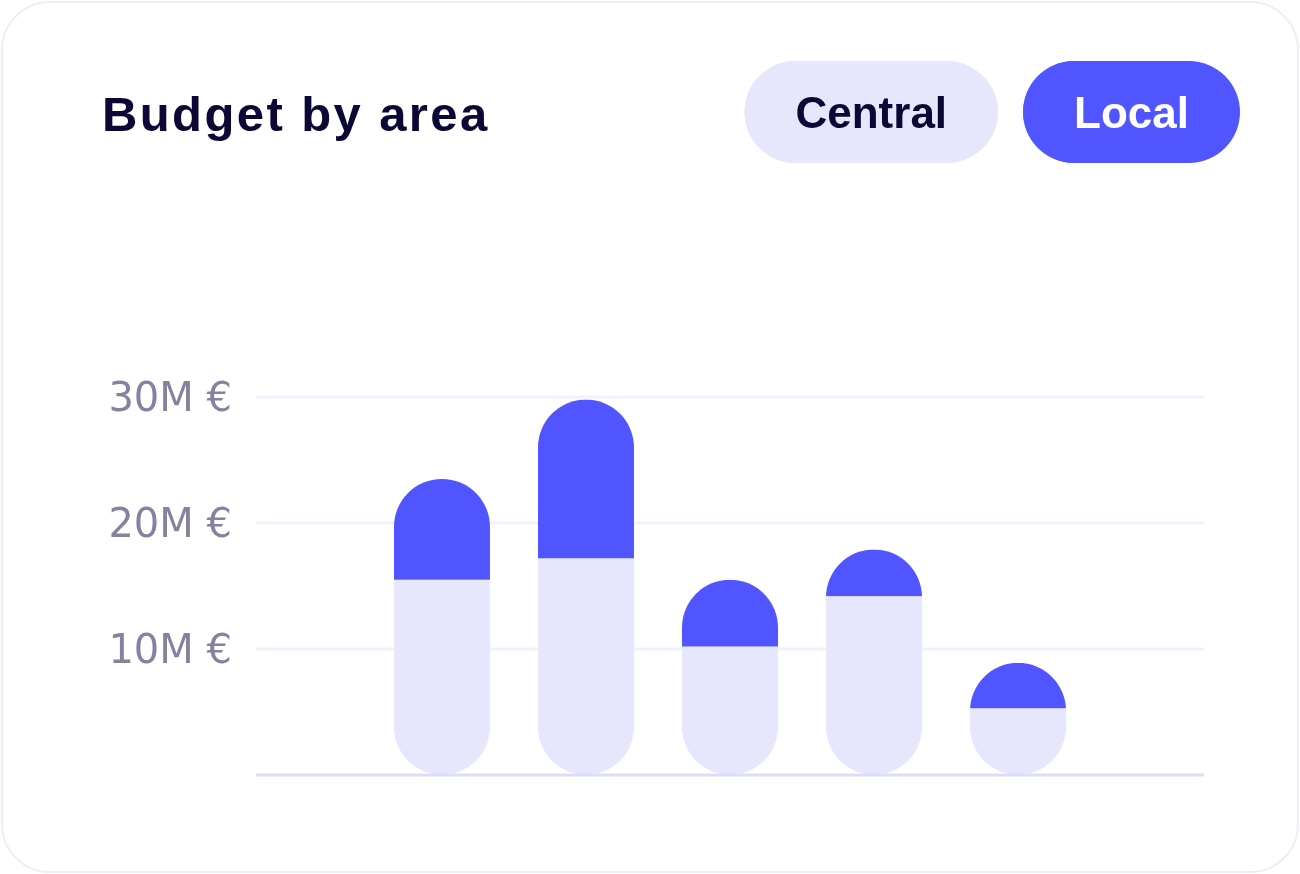 The width and height of the screenshot is (1300, 874). What do you see at coordinates (585, 479) in the screenshot?
I see `bar` at bounding box center [585, 479].